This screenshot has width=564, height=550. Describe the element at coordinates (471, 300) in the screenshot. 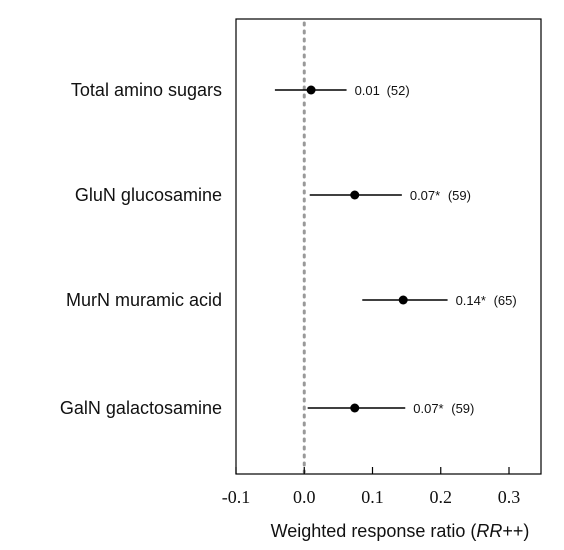

I see `value-label: 0.14*` at that location.